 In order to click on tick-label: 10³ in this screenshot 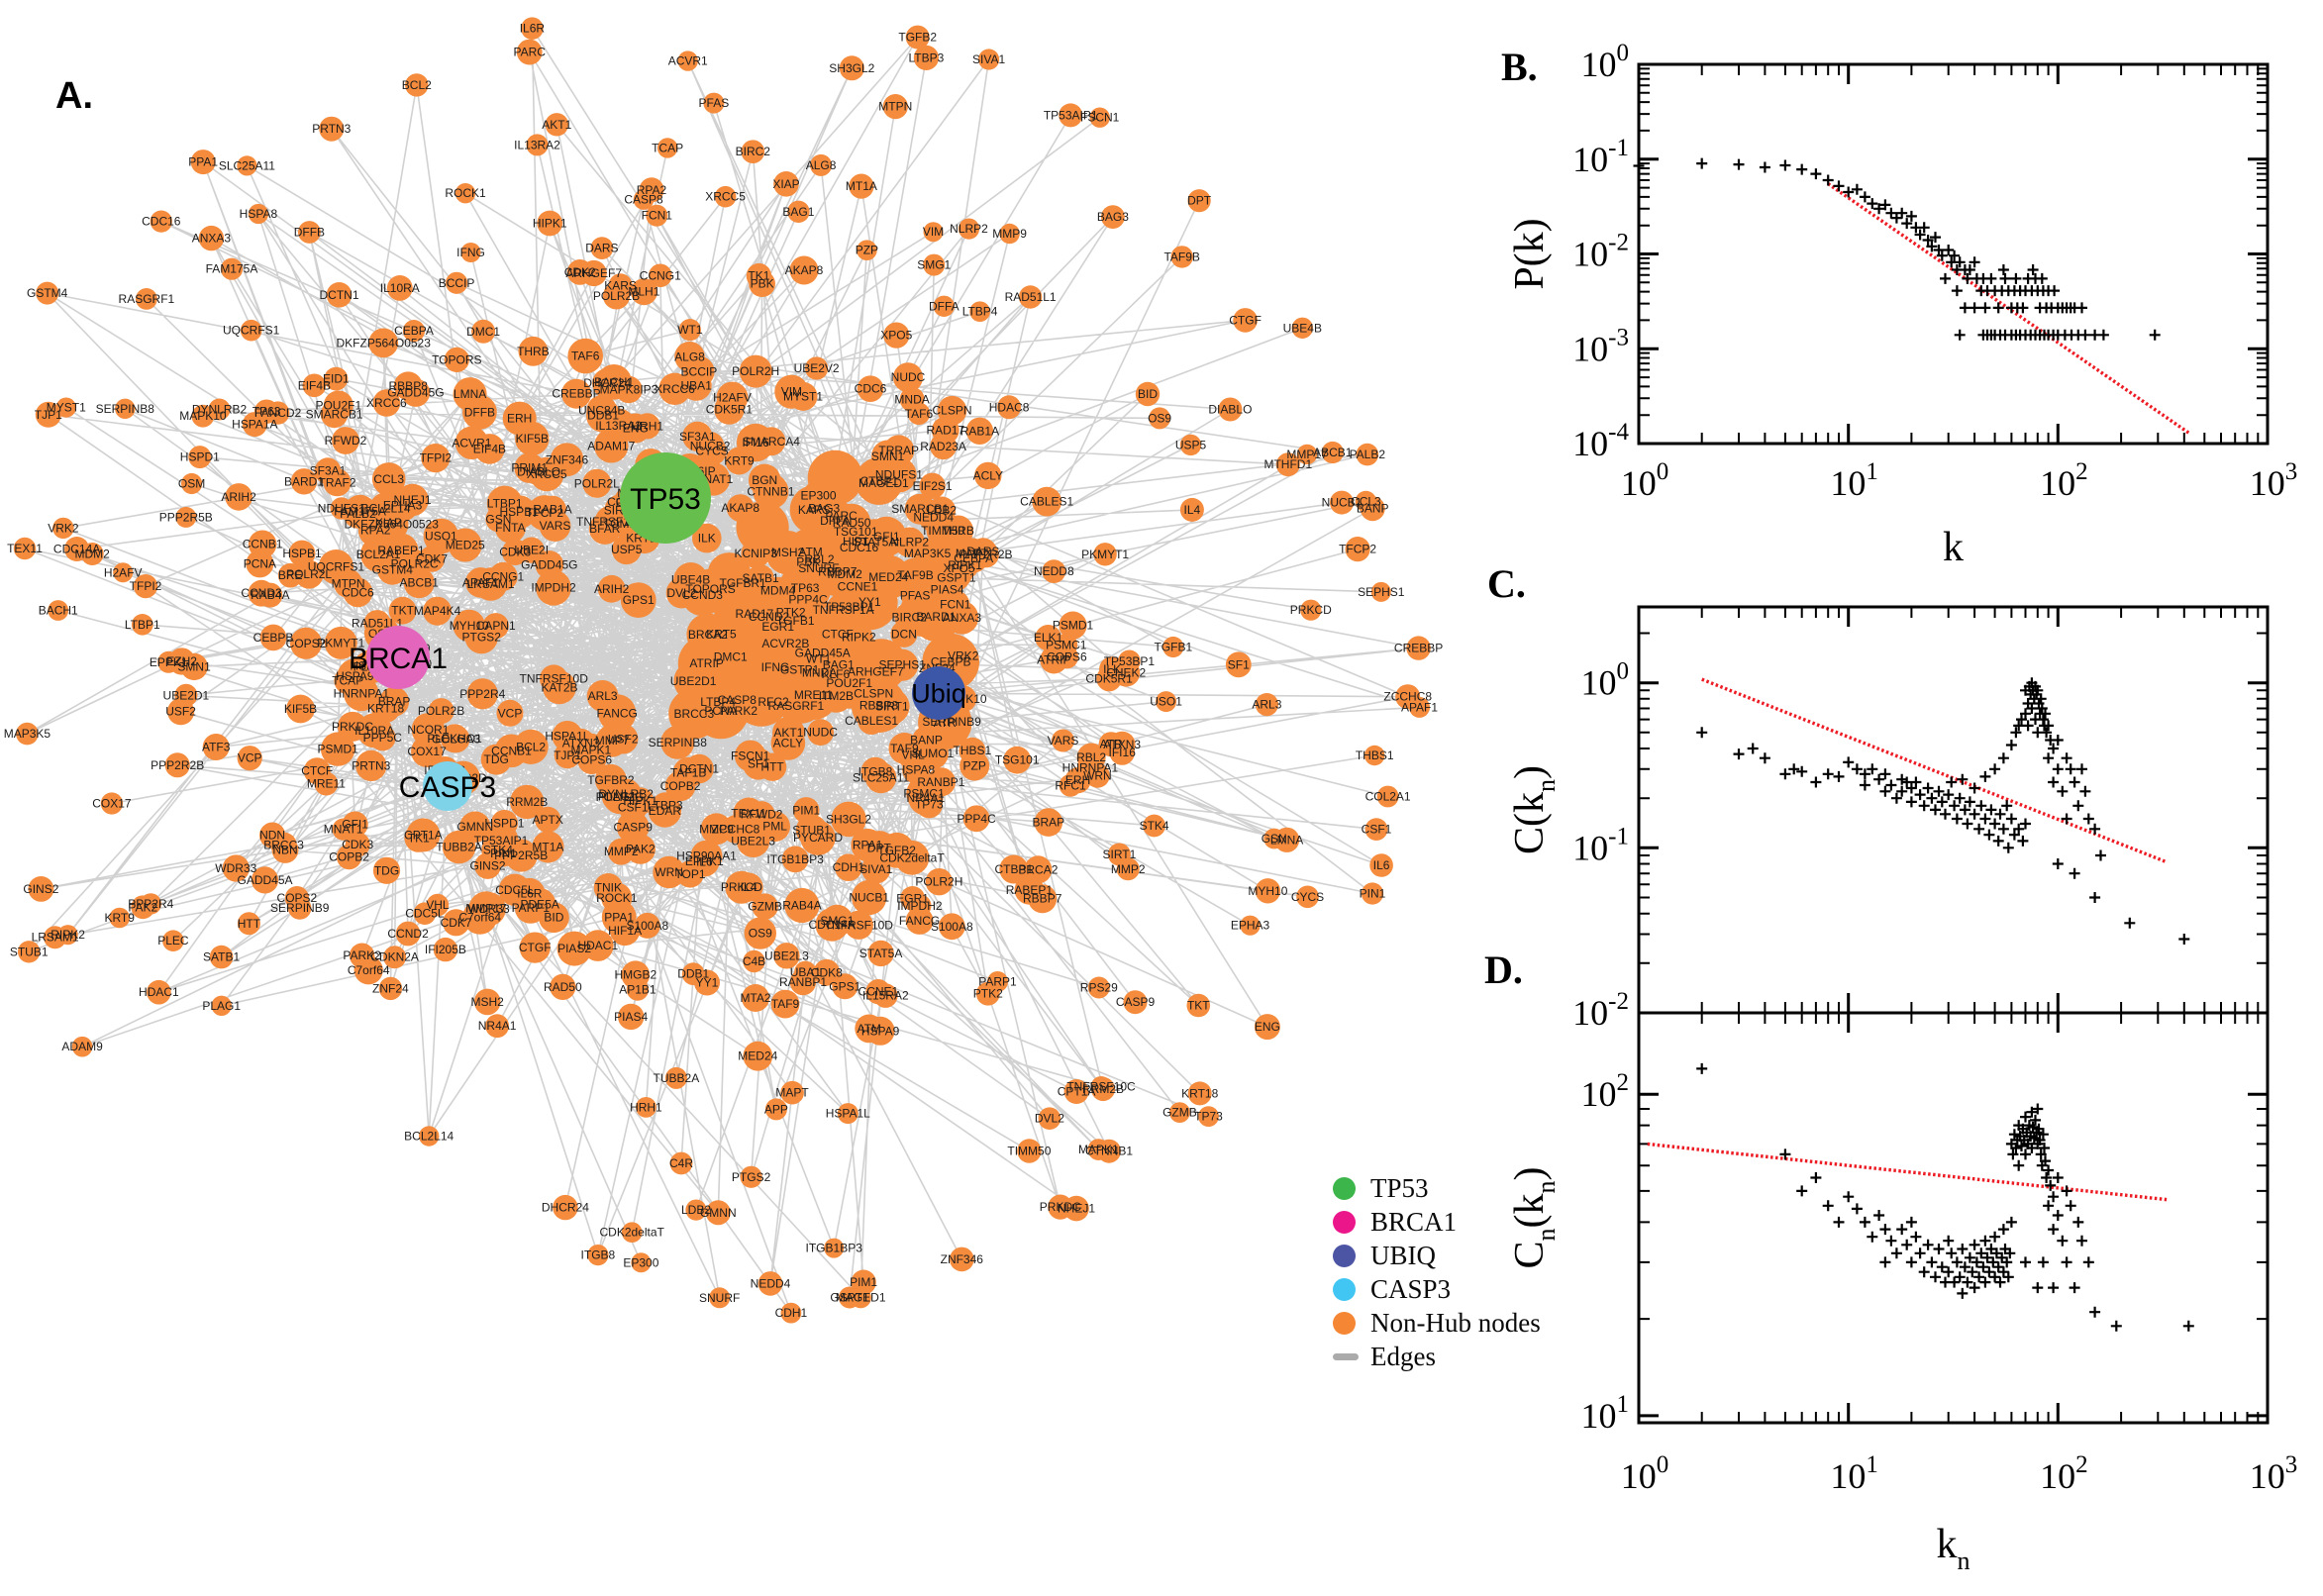, I will do `click(2274, 1473)`.